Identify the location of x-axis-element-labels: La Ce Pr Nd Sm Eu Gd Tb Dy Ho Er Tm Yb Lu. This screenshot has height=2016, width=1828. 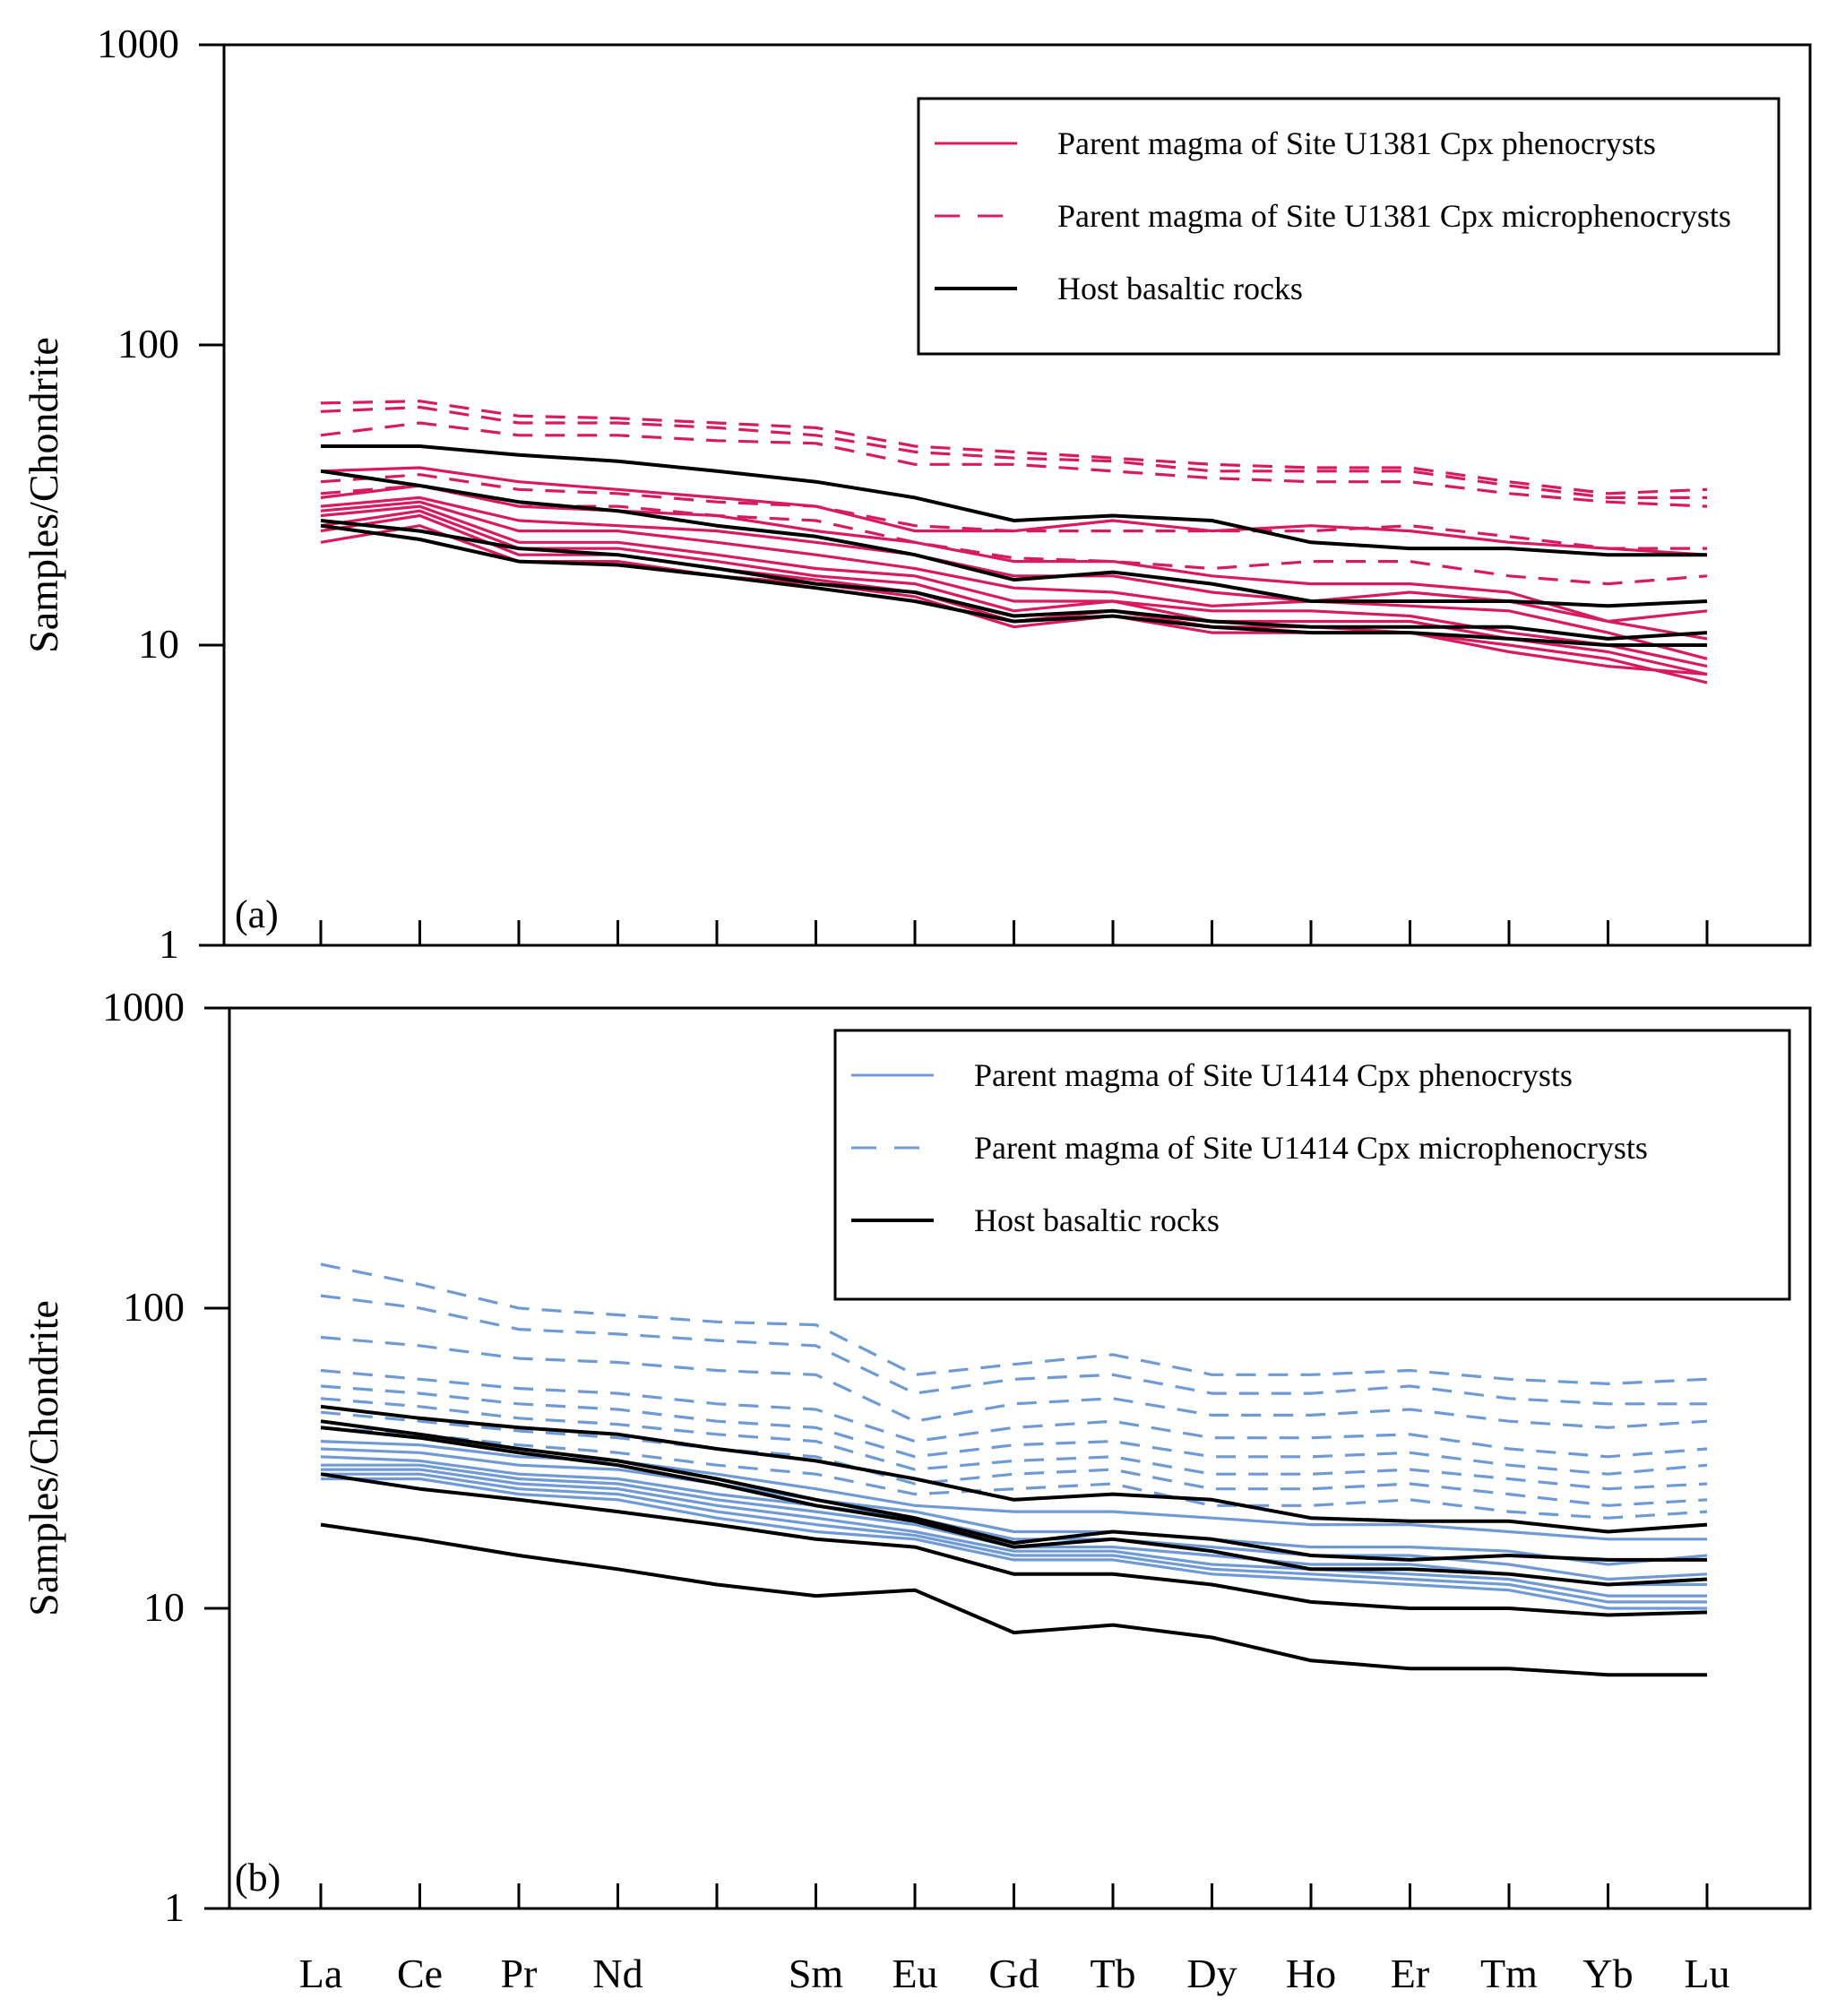
(1015, 1973).